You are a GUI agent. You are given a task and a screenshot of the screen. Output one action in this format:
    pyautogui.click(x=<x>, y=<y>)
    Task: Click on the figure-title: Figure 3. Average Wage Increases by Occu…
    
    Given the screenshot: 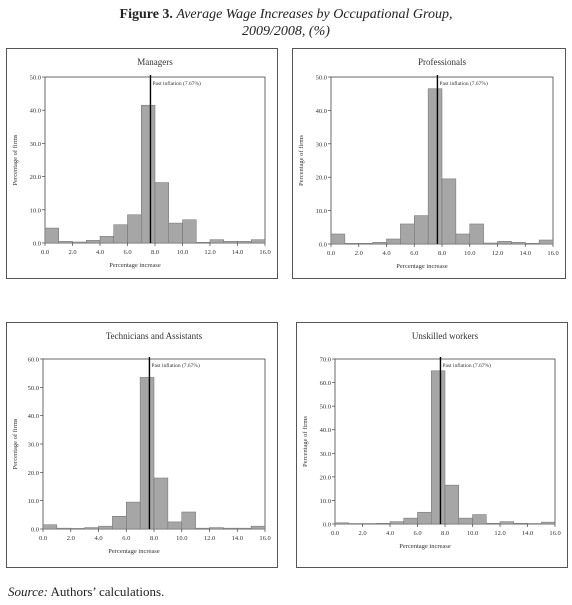 What is the action you would take?
    pyautogui.click(x=286, y=23)
    